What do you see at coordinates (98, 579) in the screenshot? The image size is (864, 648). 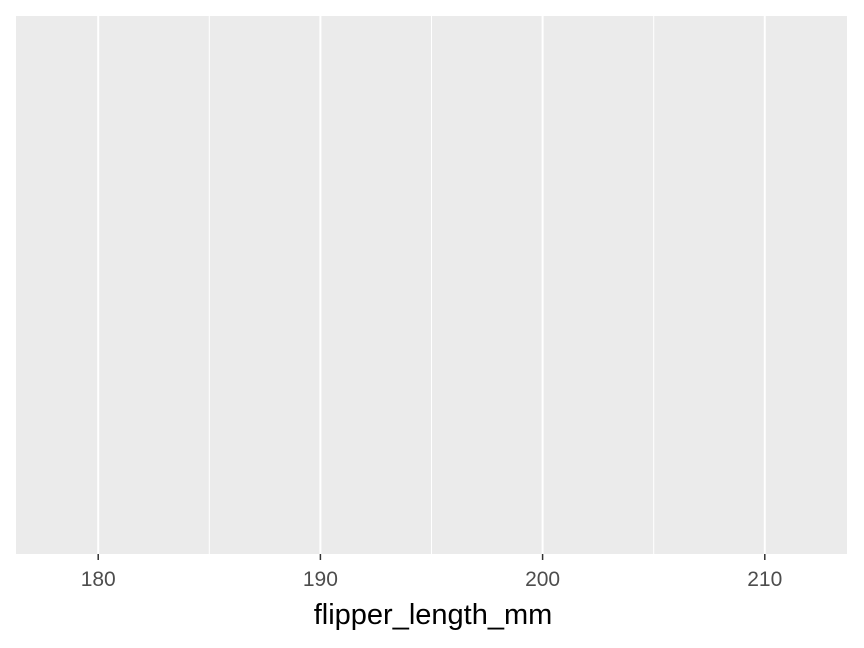 I see `x-tick-label: 180` at bounding box center [98, 579].